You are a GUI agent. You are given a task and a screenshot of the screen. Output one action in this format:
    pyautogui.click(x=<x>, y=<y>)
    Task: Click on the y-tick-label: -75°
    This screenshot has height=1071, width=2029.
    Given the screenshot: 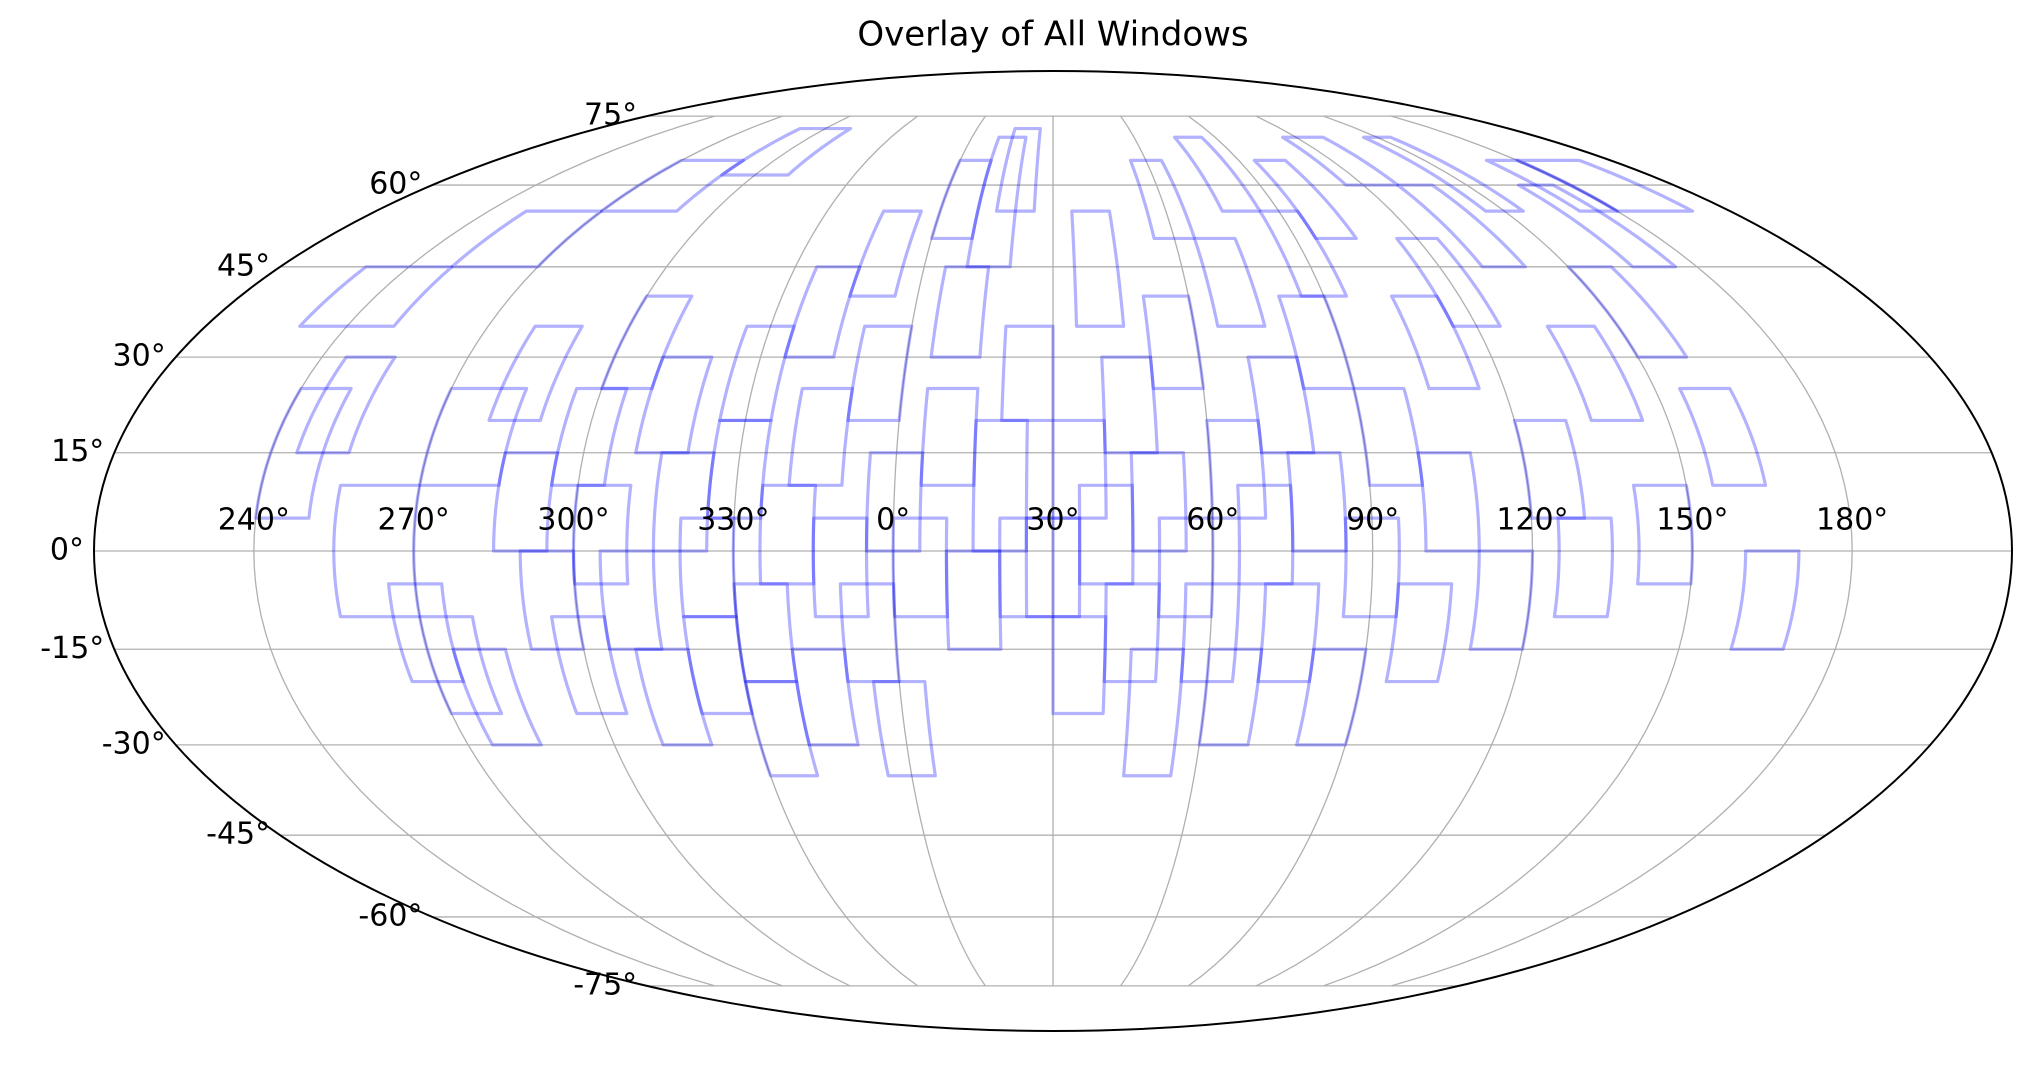 What is the action you would take?
    pyautogui.click(x=605, y=984)
    